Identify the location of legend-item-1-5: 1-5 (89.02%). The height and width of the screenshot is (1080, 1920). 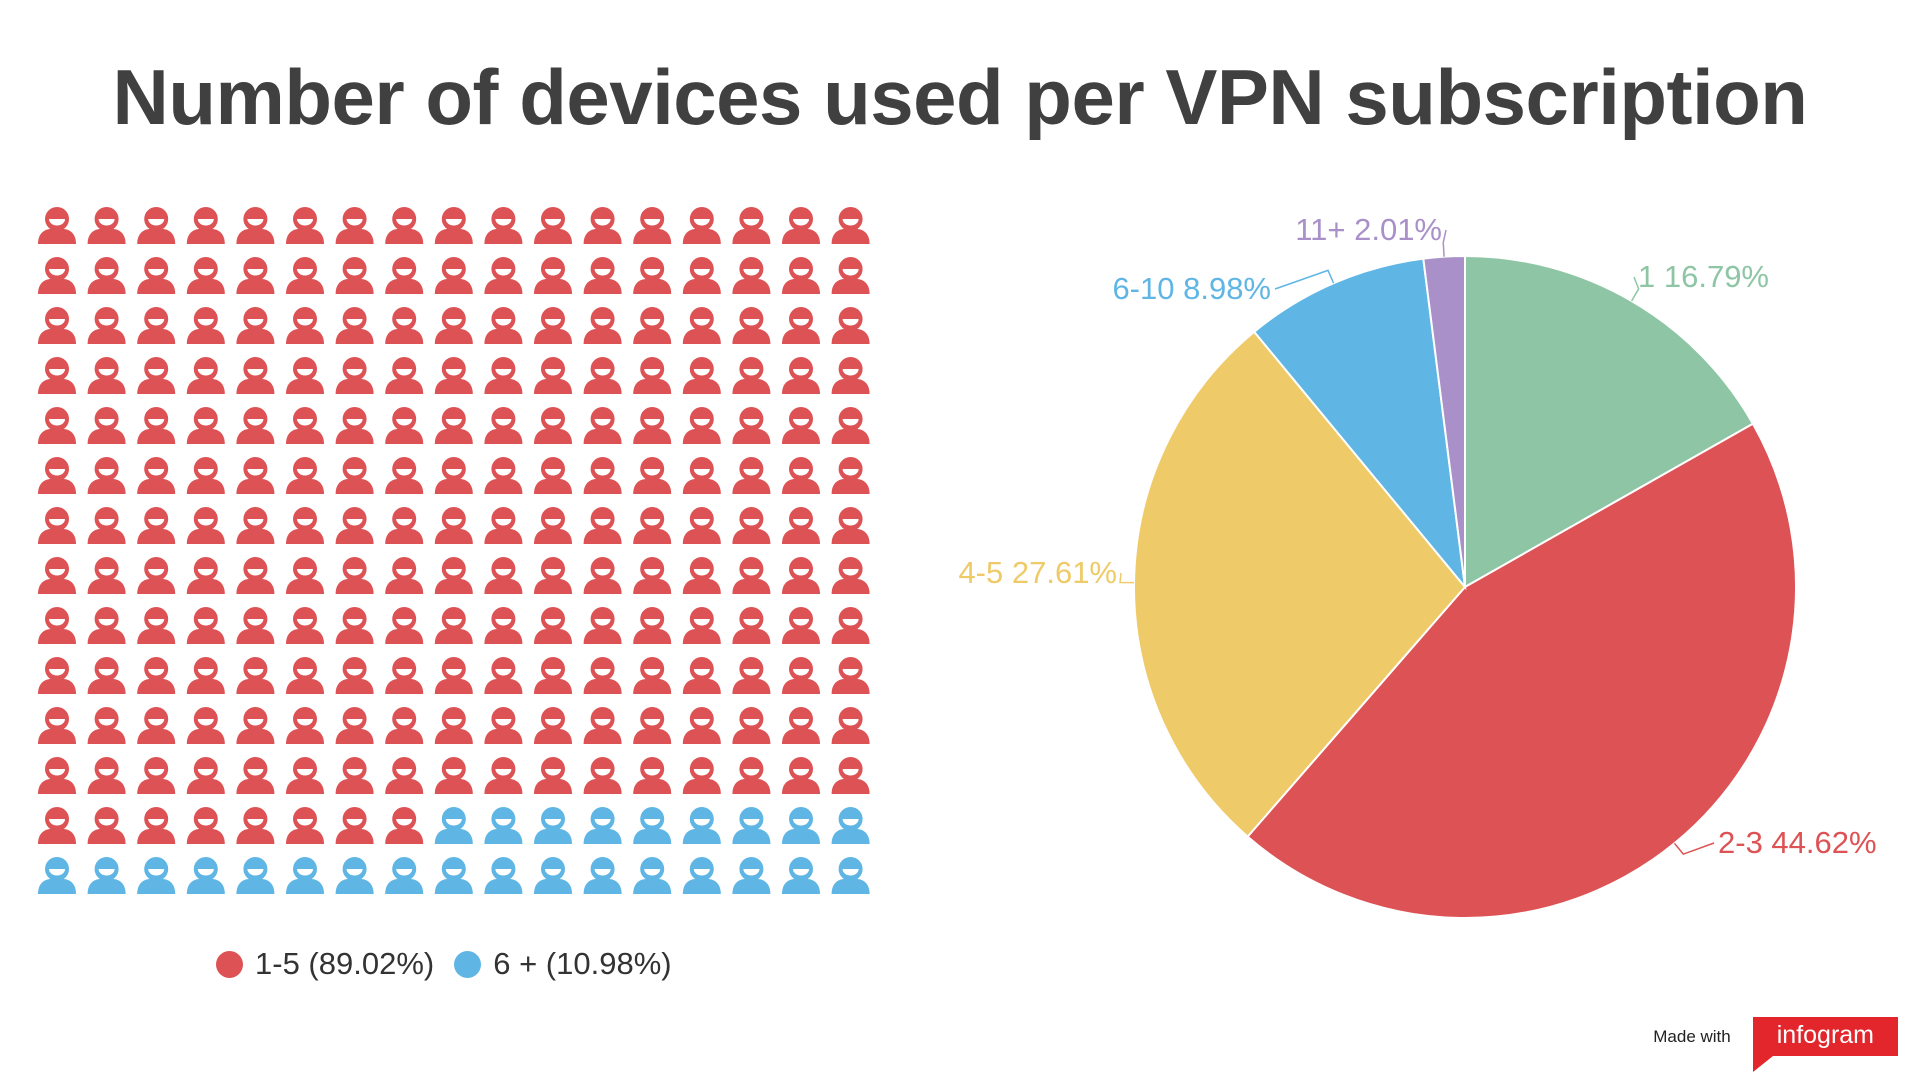
(325, 964).